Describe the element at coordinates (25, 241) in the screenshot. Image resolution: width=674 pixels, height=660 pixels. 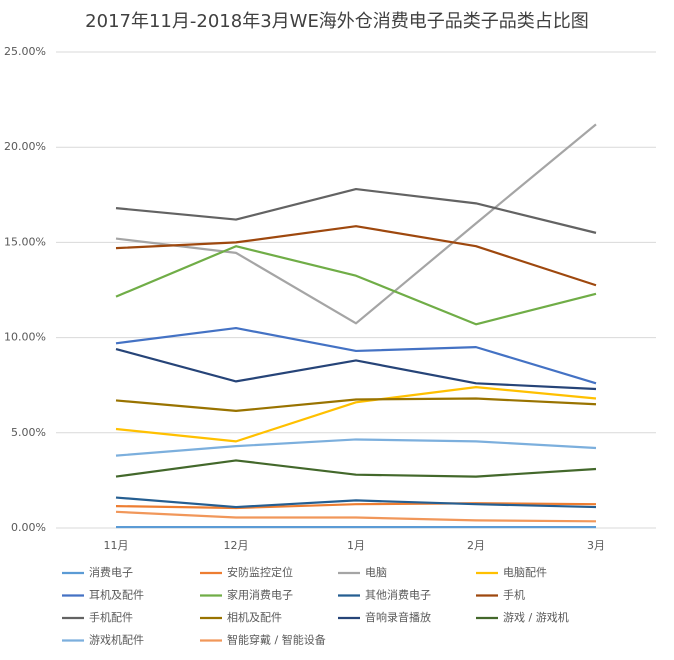
I see `y-tick-label: 15.00%` at that location.